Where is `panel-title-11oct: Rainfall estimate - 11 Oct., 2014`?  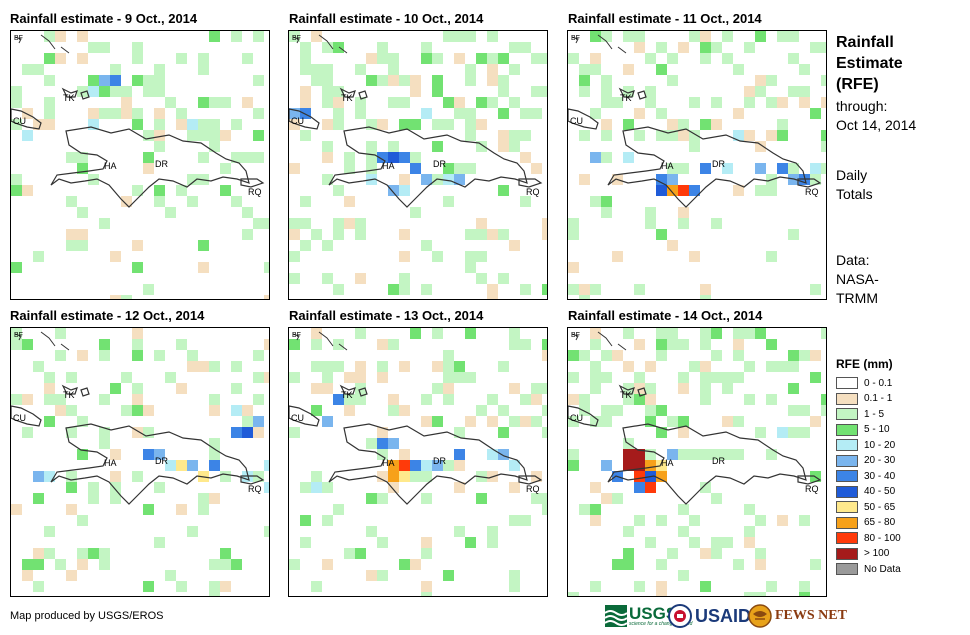
panel-title-11oct: Rainfall estimate - 11 Oct., 2014 is located at coordinates (665, 18).